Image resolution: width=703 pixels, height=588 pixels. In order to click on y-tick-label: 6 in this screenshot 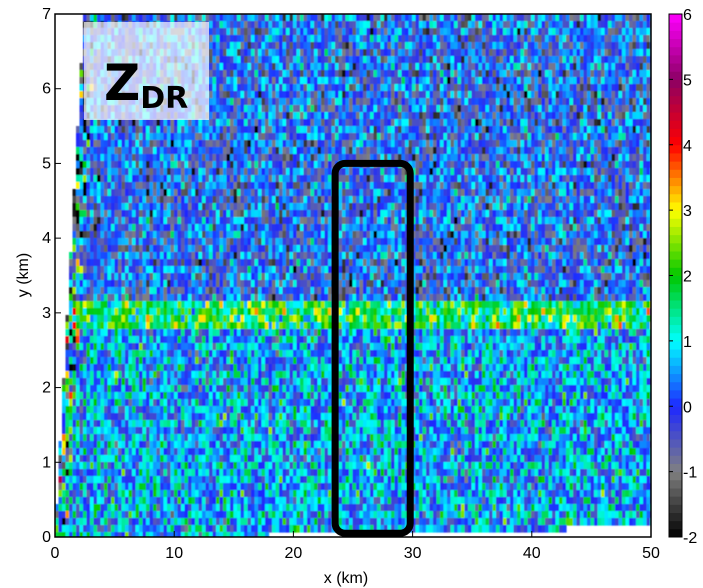, I will do `click(46, 89)`.